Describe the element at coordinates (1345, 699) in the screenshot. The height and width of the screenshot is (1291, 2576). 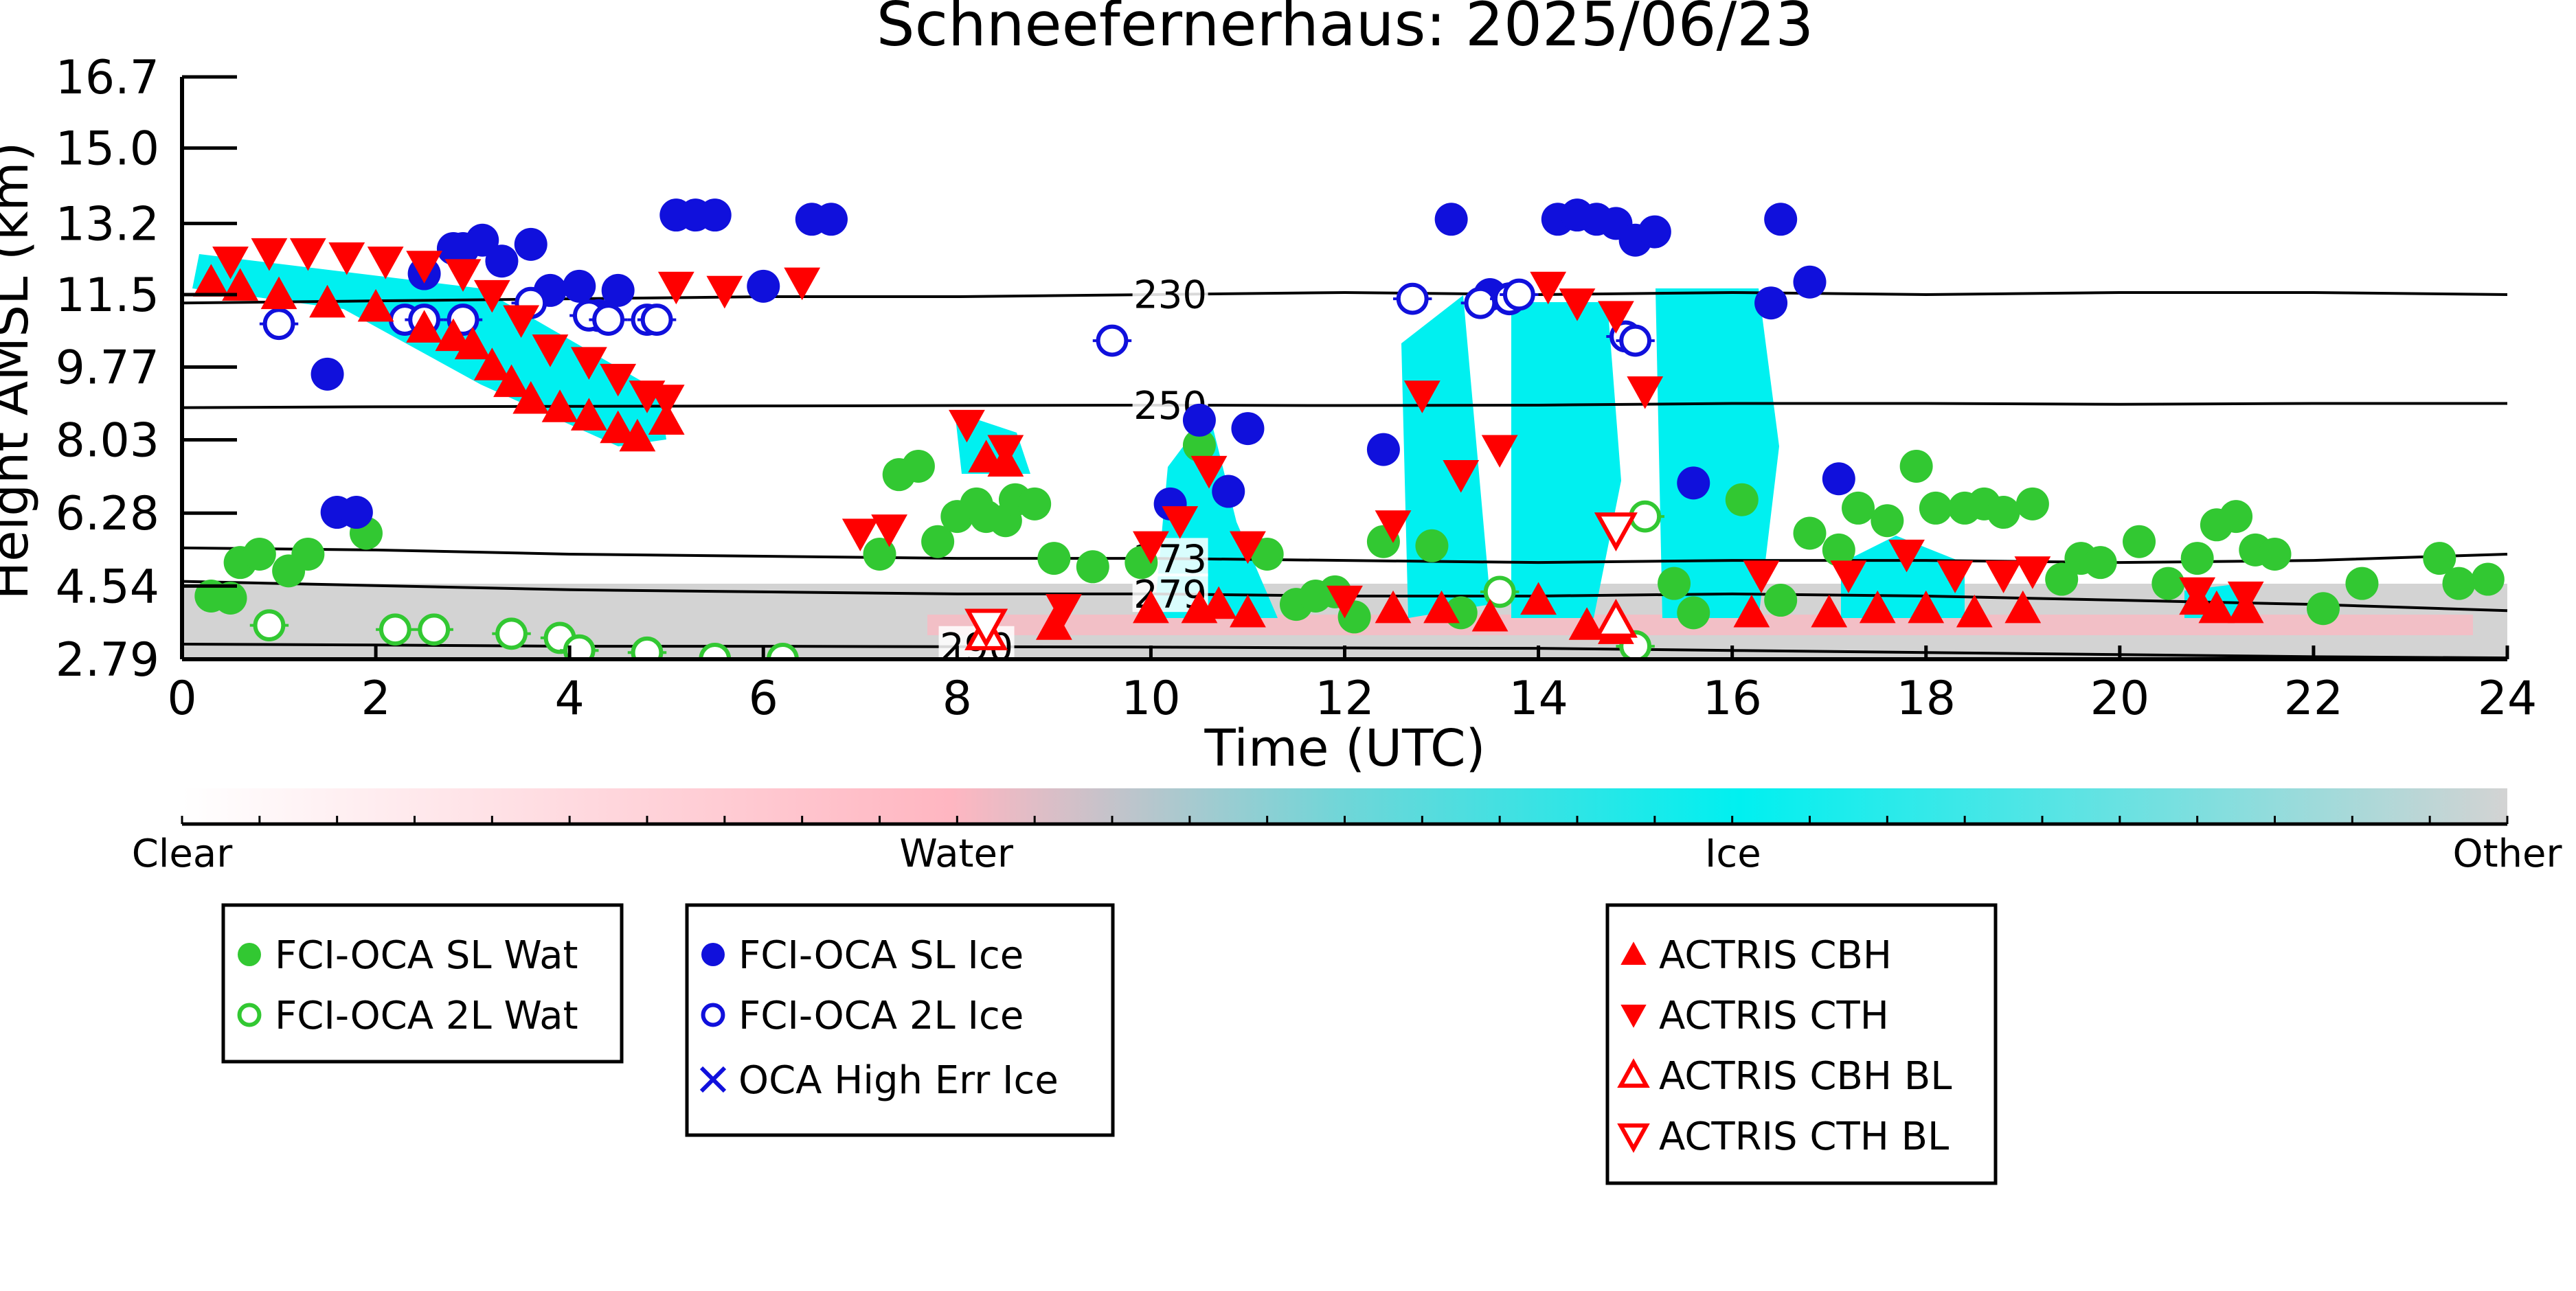
I see `x-tick-label: 12` at that location.